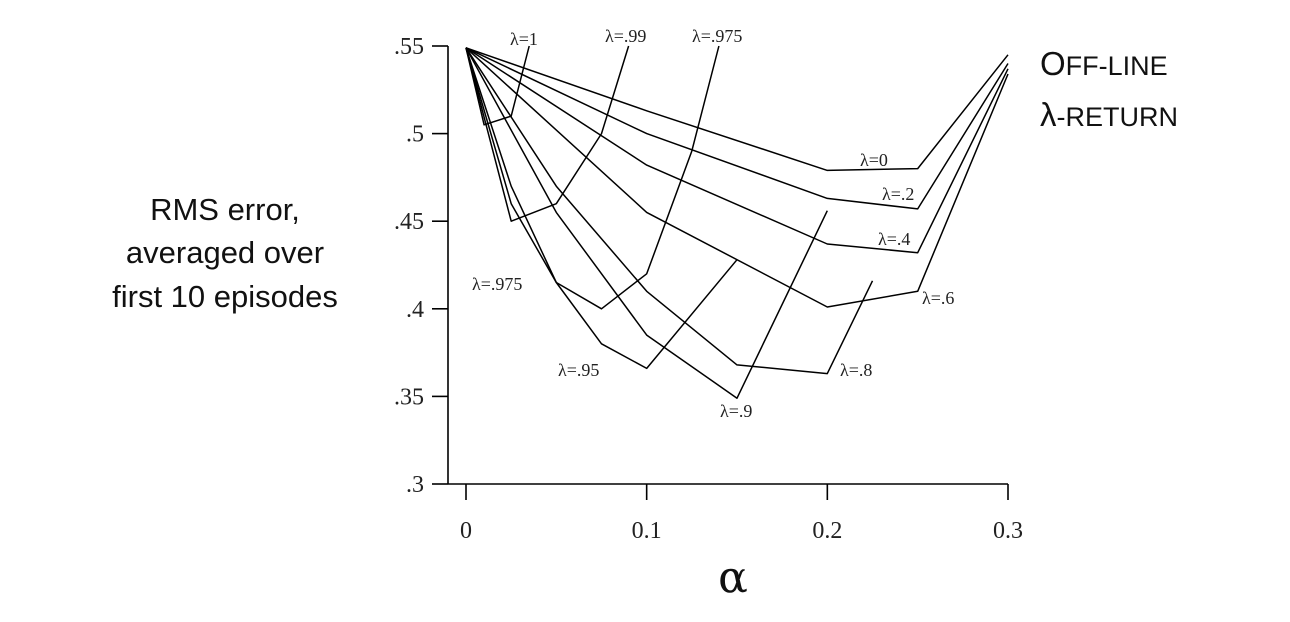  What do you see at coordinates (1008, 531) in the screenshot?
I see `x-tick-label: 0.3` at bounding box center [1008, 531].